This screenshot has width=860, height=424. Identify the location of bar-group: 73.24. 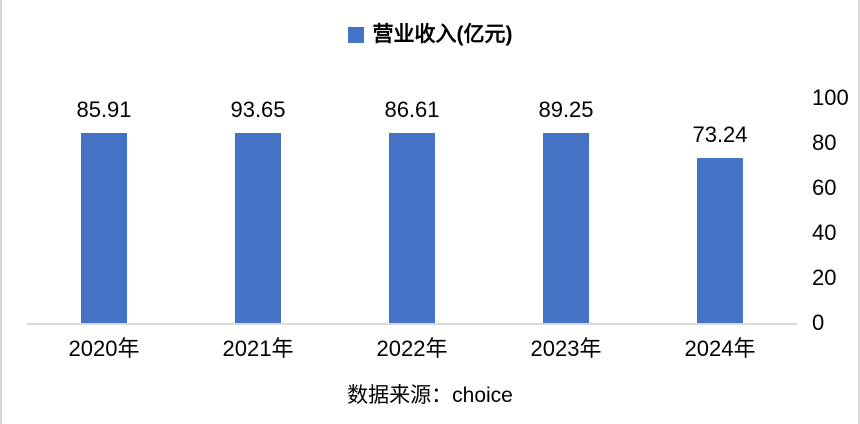
(720, 210).